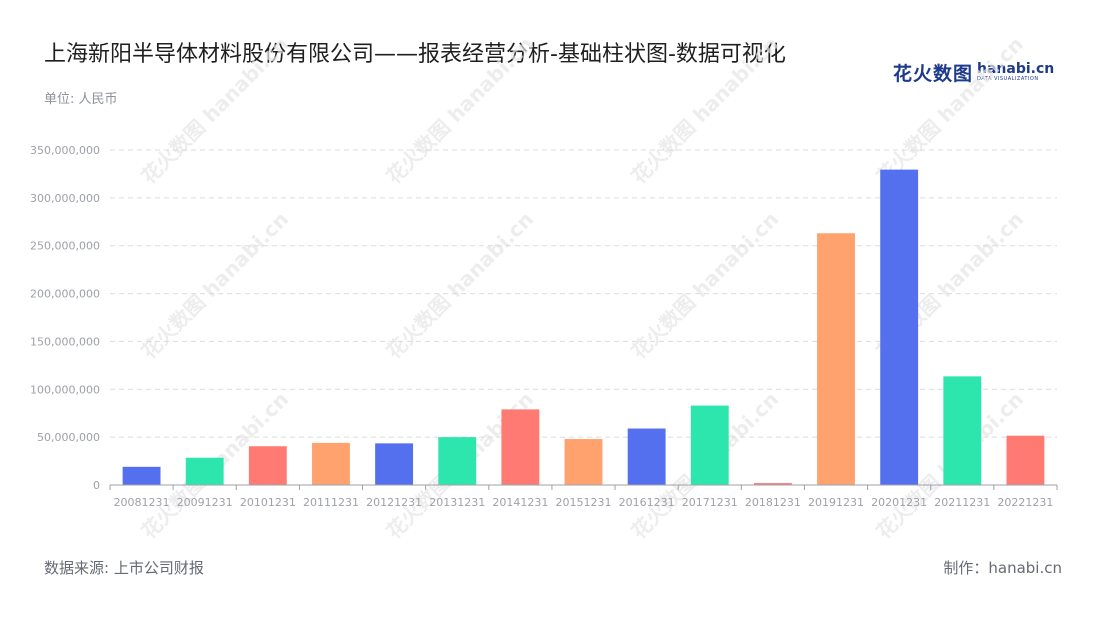  Describe the element at coordinates (1002, 568) in the screenshot. I see `maker-credit: 制作：hanabi.cn` at that location.